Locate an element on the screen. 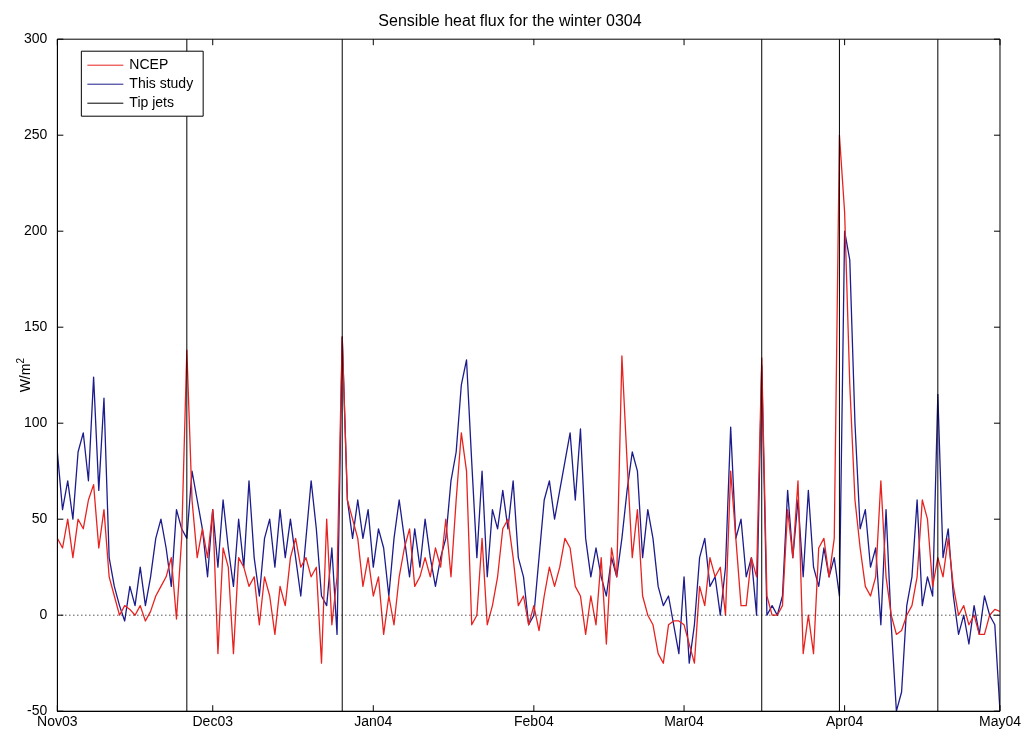  x-tick-label: Jan04 is located at coordinates (373, 721).